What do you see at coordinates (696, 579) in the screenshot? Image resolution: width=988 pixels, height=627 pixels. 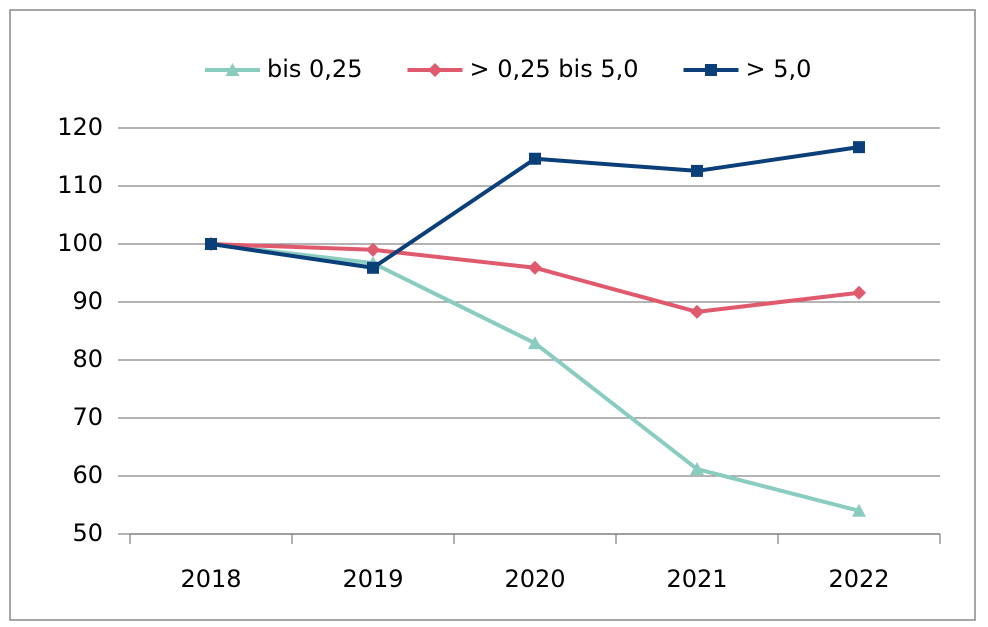 I see `x-tick-label: 2021` at bounding box center [696, 579].